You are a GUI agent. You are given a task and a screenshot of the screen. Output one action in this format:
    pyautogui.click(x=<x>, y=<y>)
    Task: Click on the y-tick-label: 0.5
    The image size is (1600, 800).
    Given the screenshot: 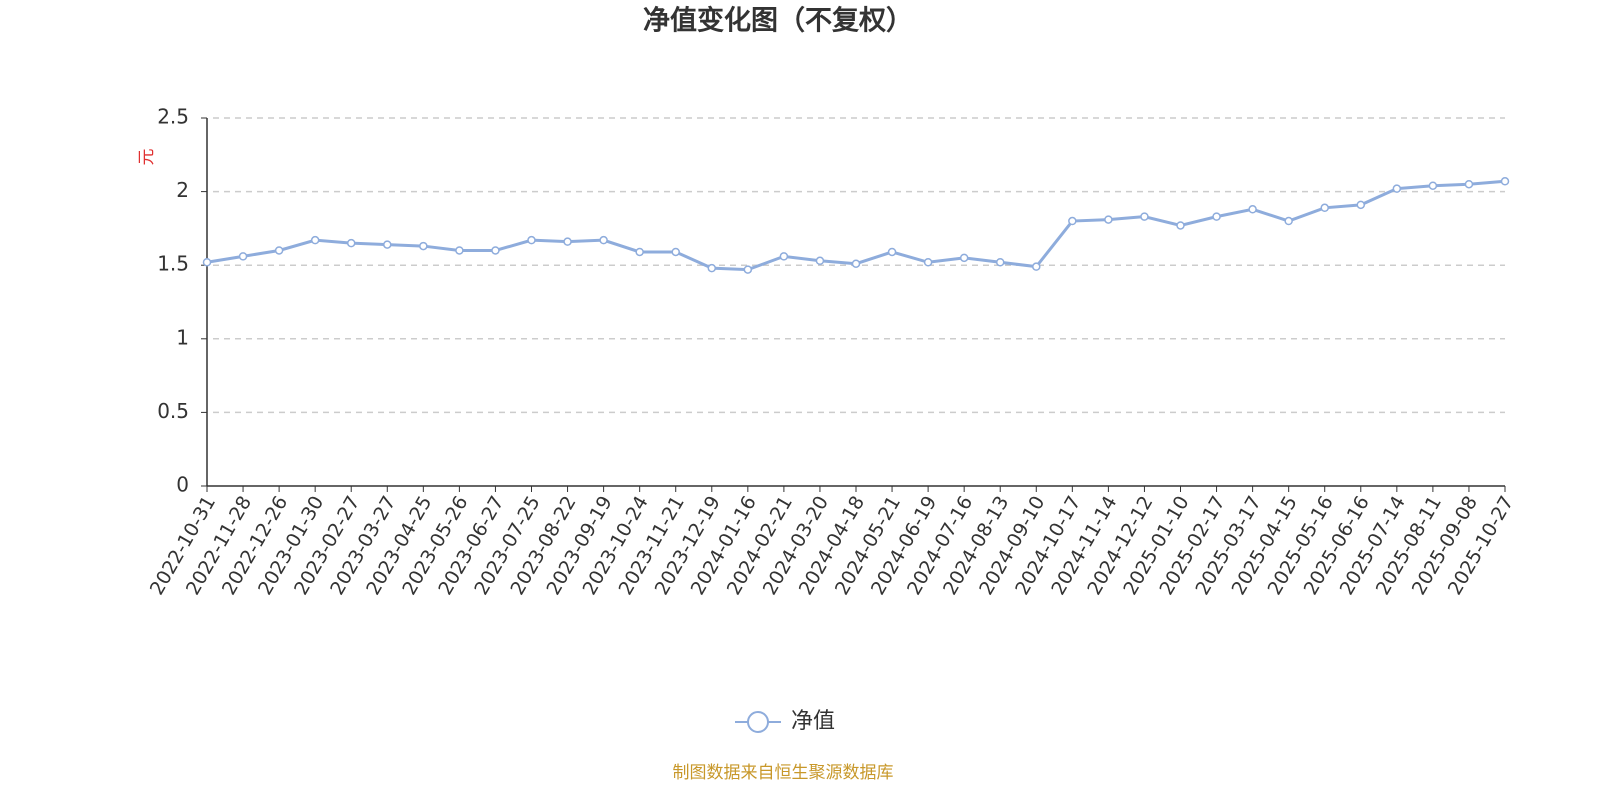 What is the action you would take?
    pyautogui.click(x=173, y=411)
    